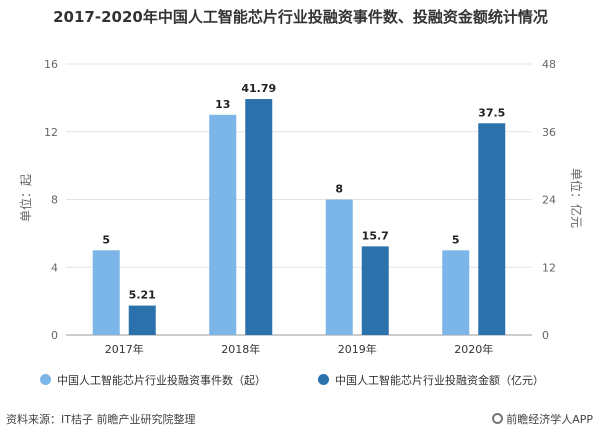 The image size is (601, 437). What do you see at coordinates (473, 349) in the screenshot?
I see `x-tick-label: 2020年` at bounding box center [473, 349].